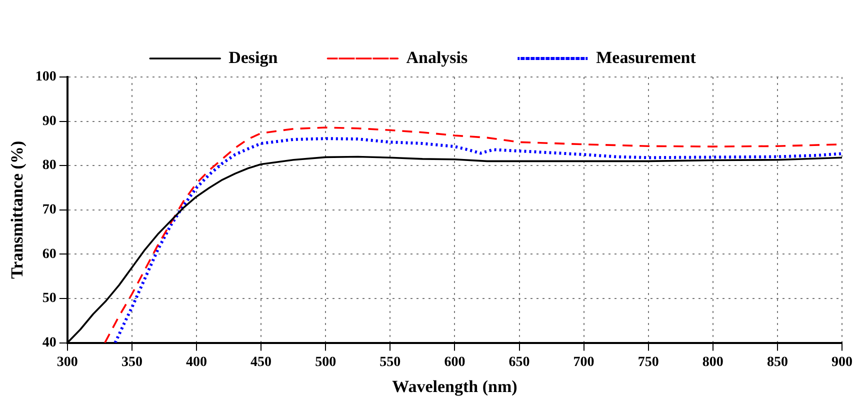 The image size is (856, 402). I want to click on y-tick-label: 70, so click(49, 210).